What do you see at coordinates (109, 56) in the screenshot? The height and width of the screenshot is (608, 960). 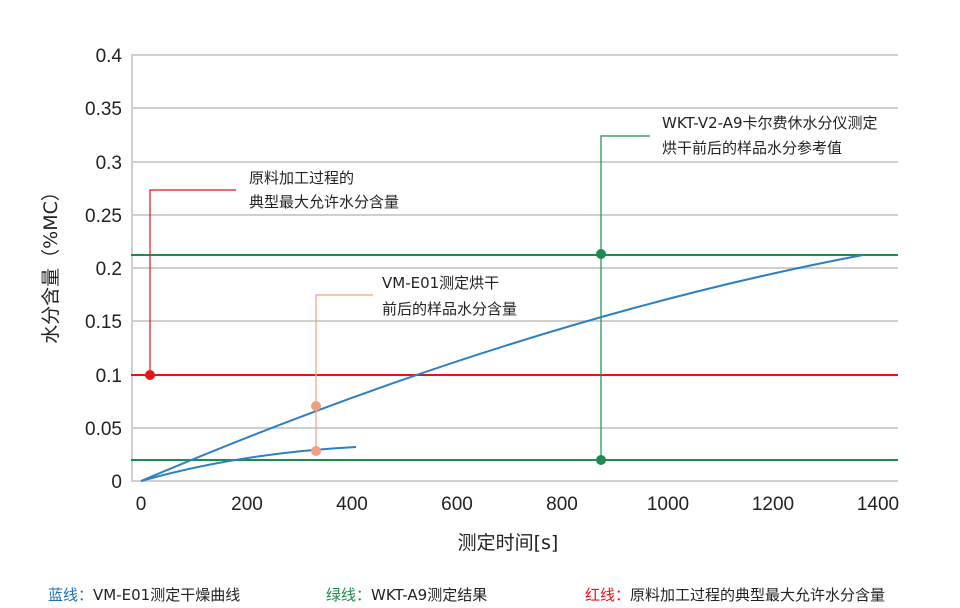 I see `y-tick: 0.4` at bounding box center [109, 56].